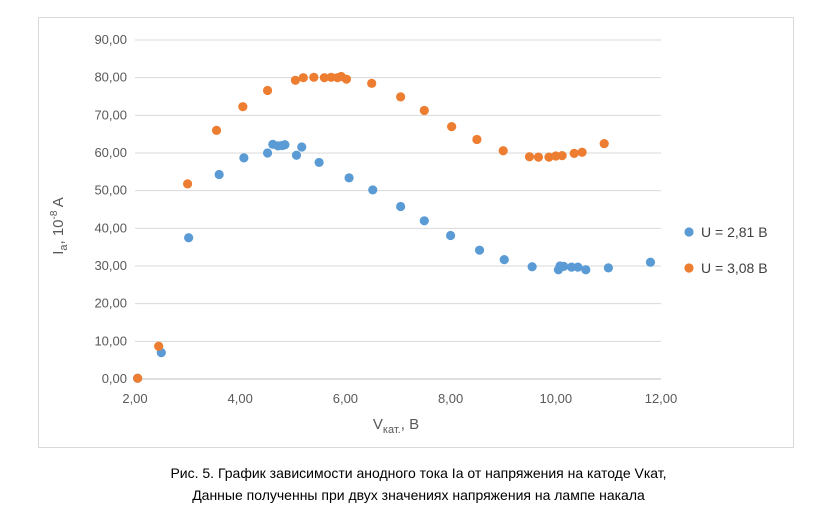 This screenshot has height=523, width=837. What do you see at coordinates (661, 398) in the screenshot?
I see `x-tick-label: 12,00` at bounding box center [661, 398].